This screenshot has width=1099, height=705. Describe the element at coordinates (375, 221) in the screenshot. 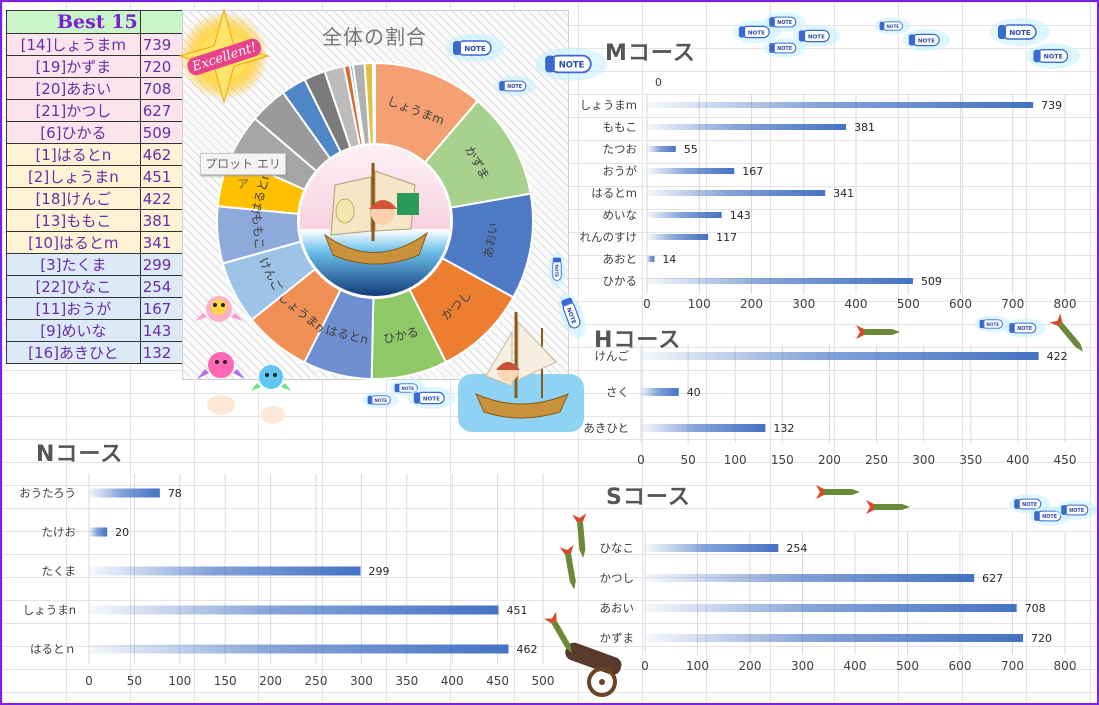

I see `ship-center-icon` at that location.